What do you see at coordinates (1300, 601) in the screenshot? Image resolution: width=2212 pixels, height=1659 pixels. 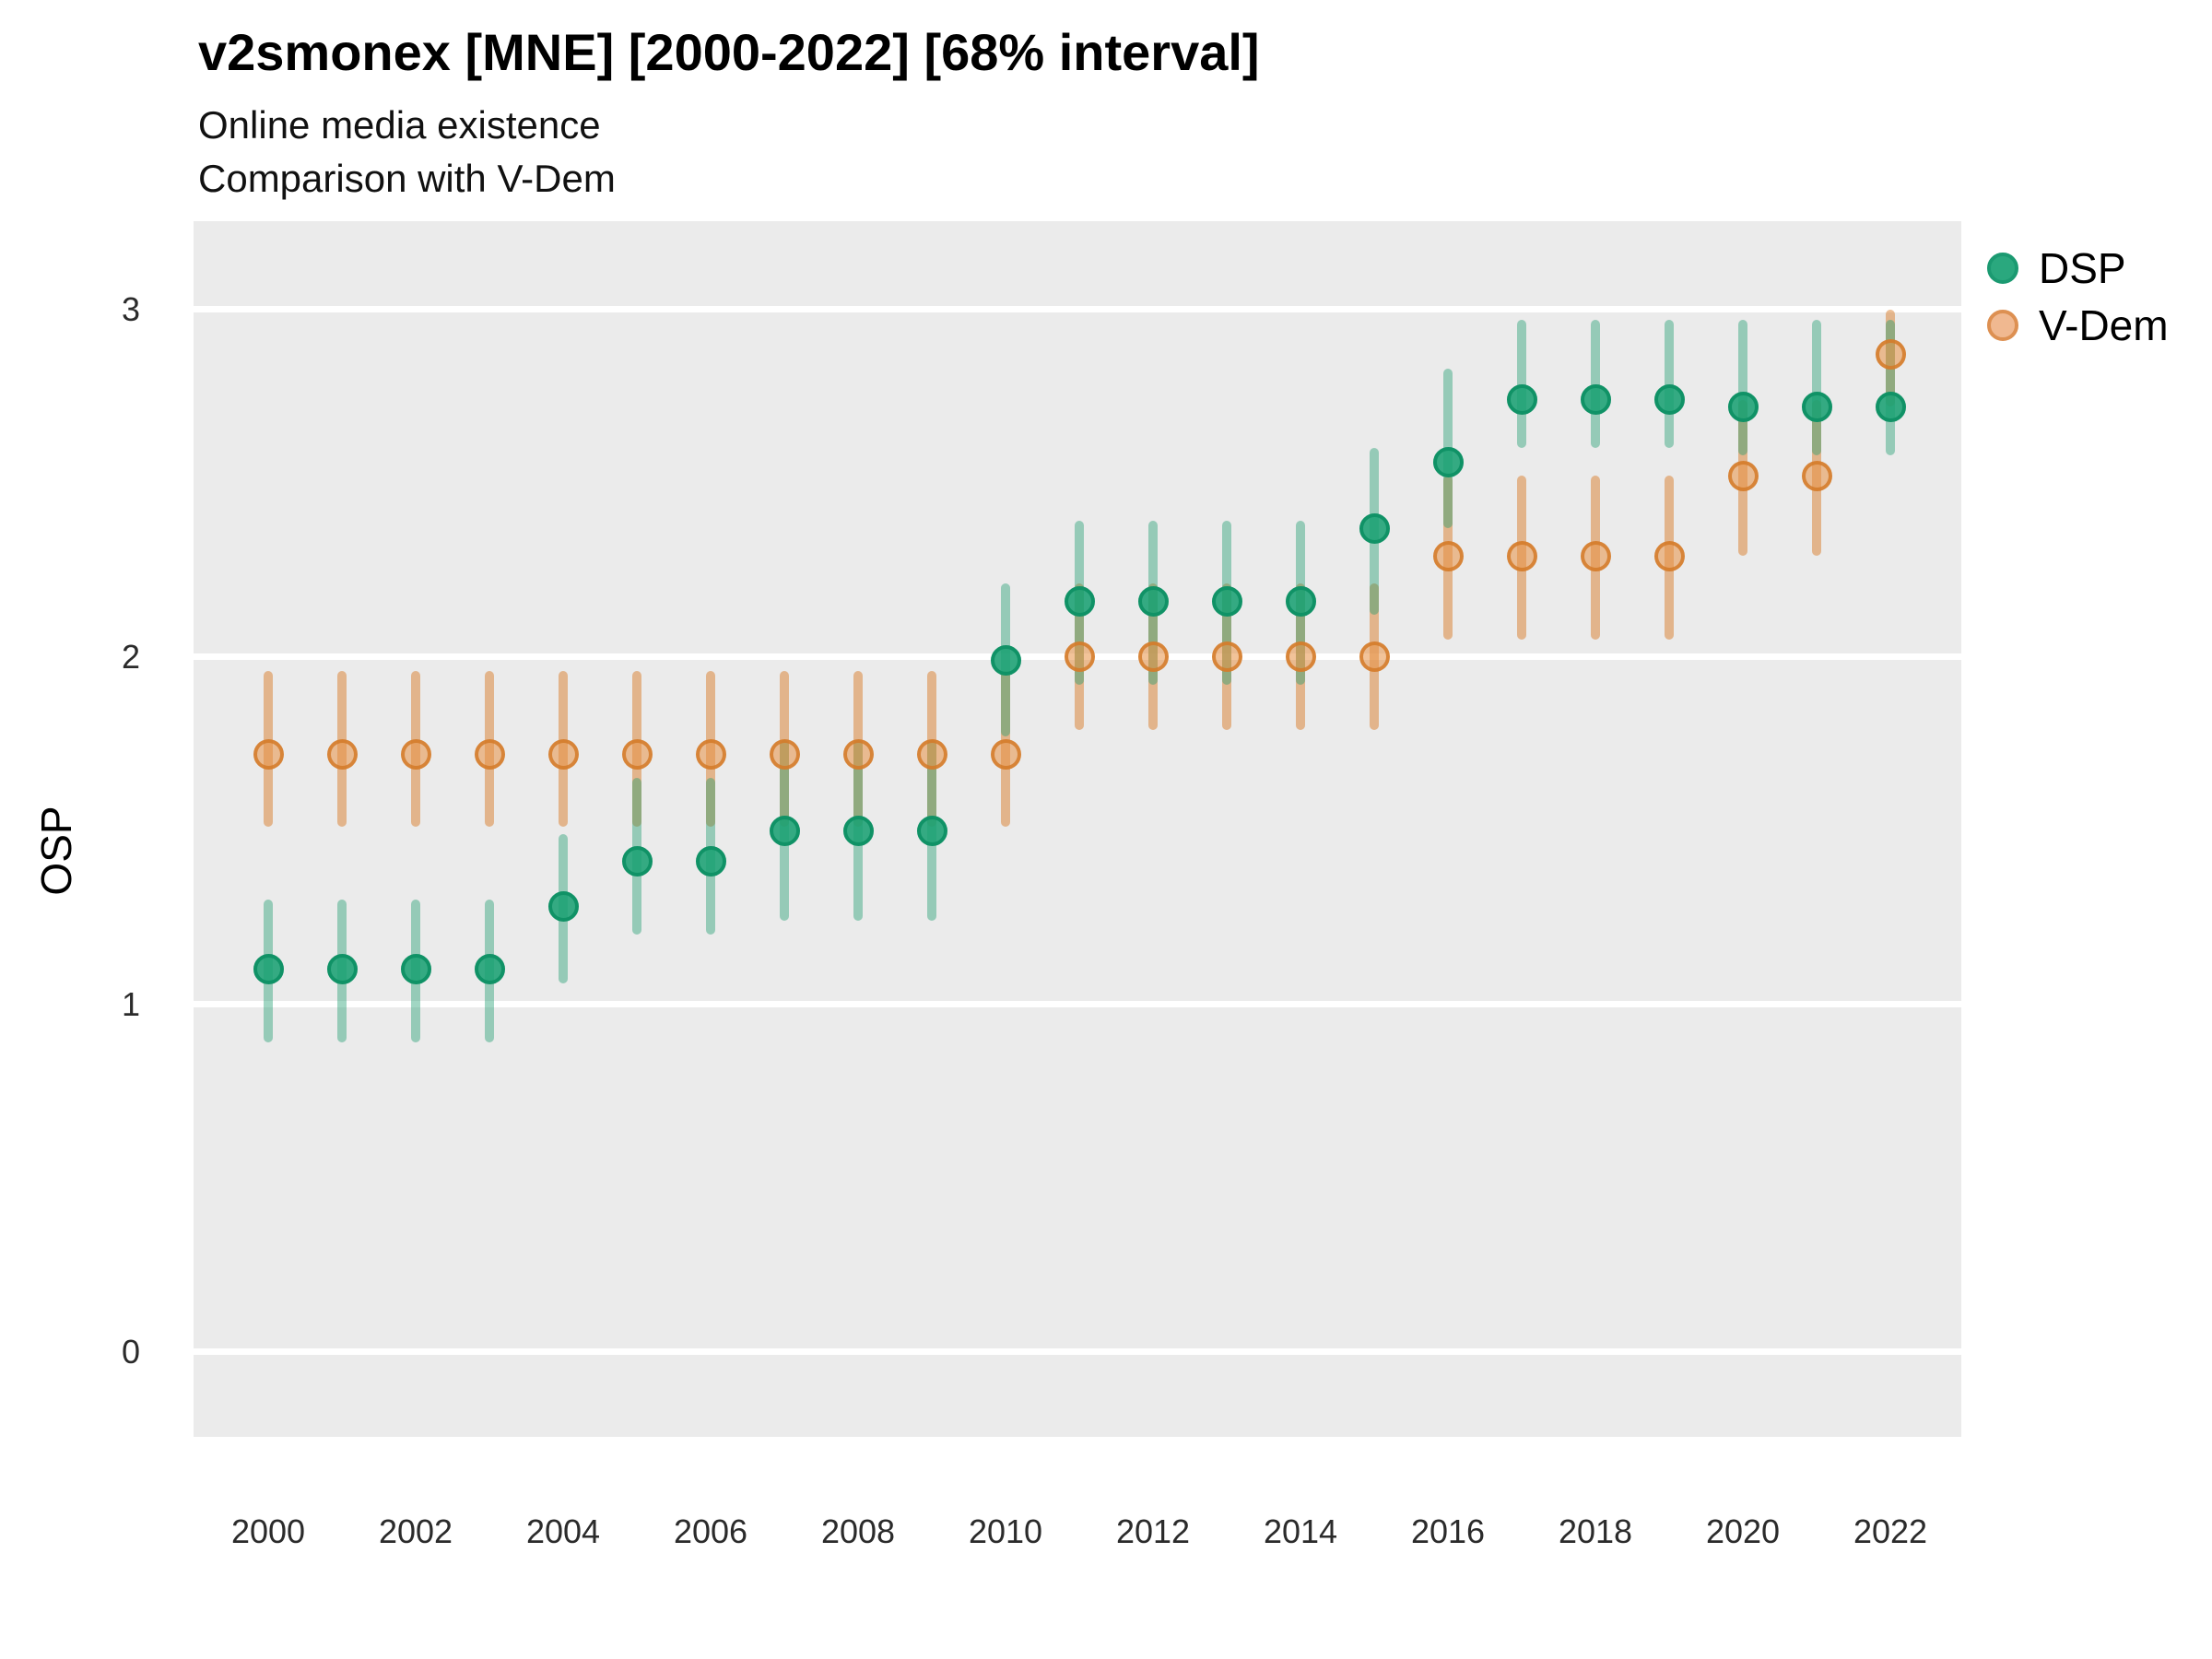 I see `dsp-point-2014` at bounding box center [1300, 601].